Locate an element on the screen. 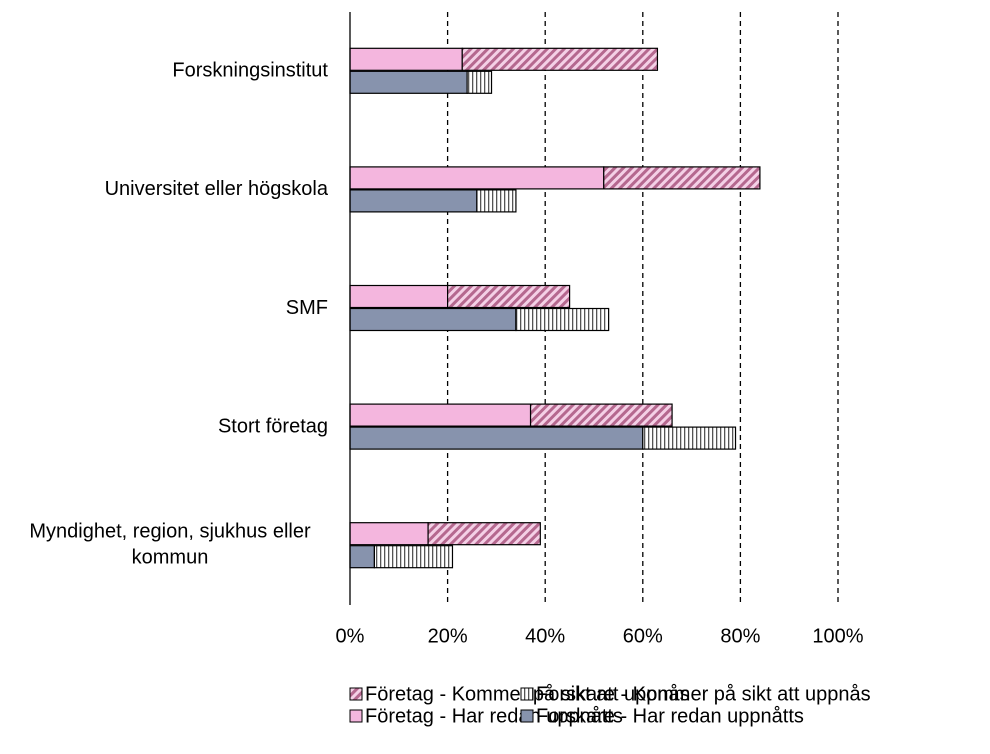 This screenshot has width=990, height=754. x-tick-label: 40% is located at coordinates (545, 636).